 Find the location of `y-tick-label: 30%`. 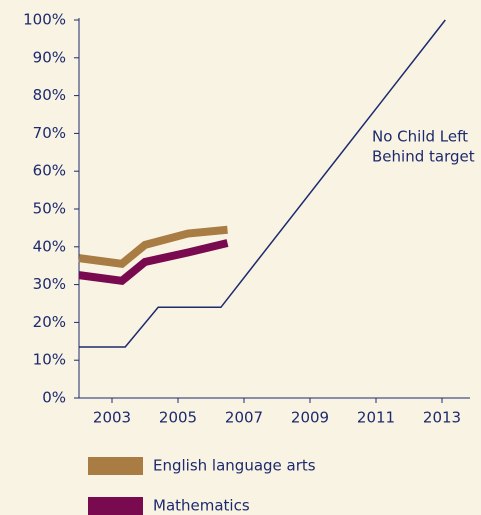

y-tick-label: 30% is located at coordinates (49, 284).